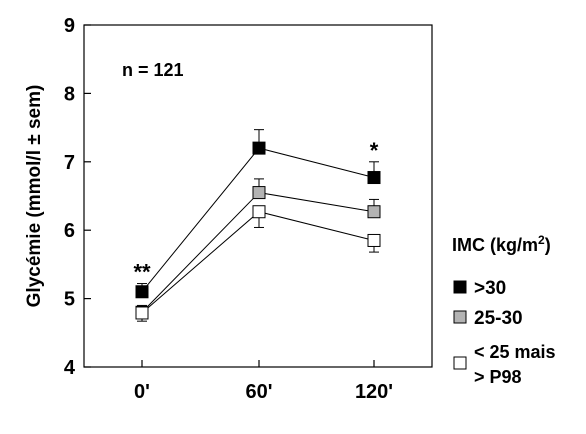  Describe the element at coordinates (495, 245) in the screenshot. I see `legend-title-main: IMC (kg/m` at that location.